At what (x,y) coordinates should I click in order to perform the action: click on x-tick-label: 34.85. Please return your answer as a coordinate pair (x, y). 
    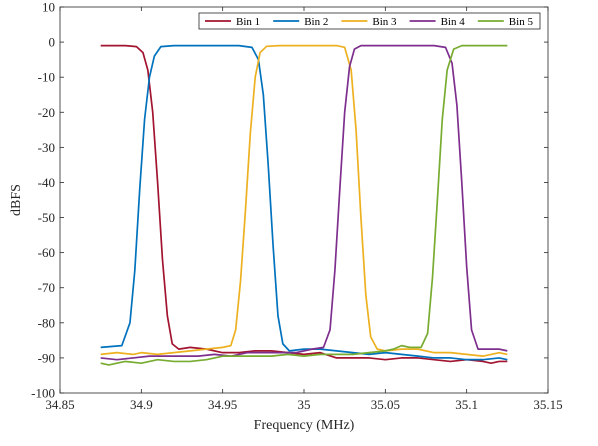
    Looking at the image, I should click on (59, 404).